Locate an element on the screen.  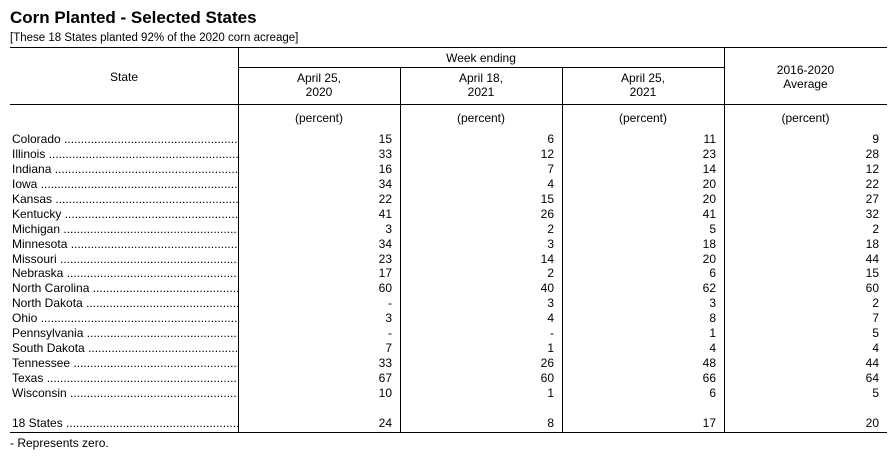
state-name: Tennessee is located at coordinates (125, 363).